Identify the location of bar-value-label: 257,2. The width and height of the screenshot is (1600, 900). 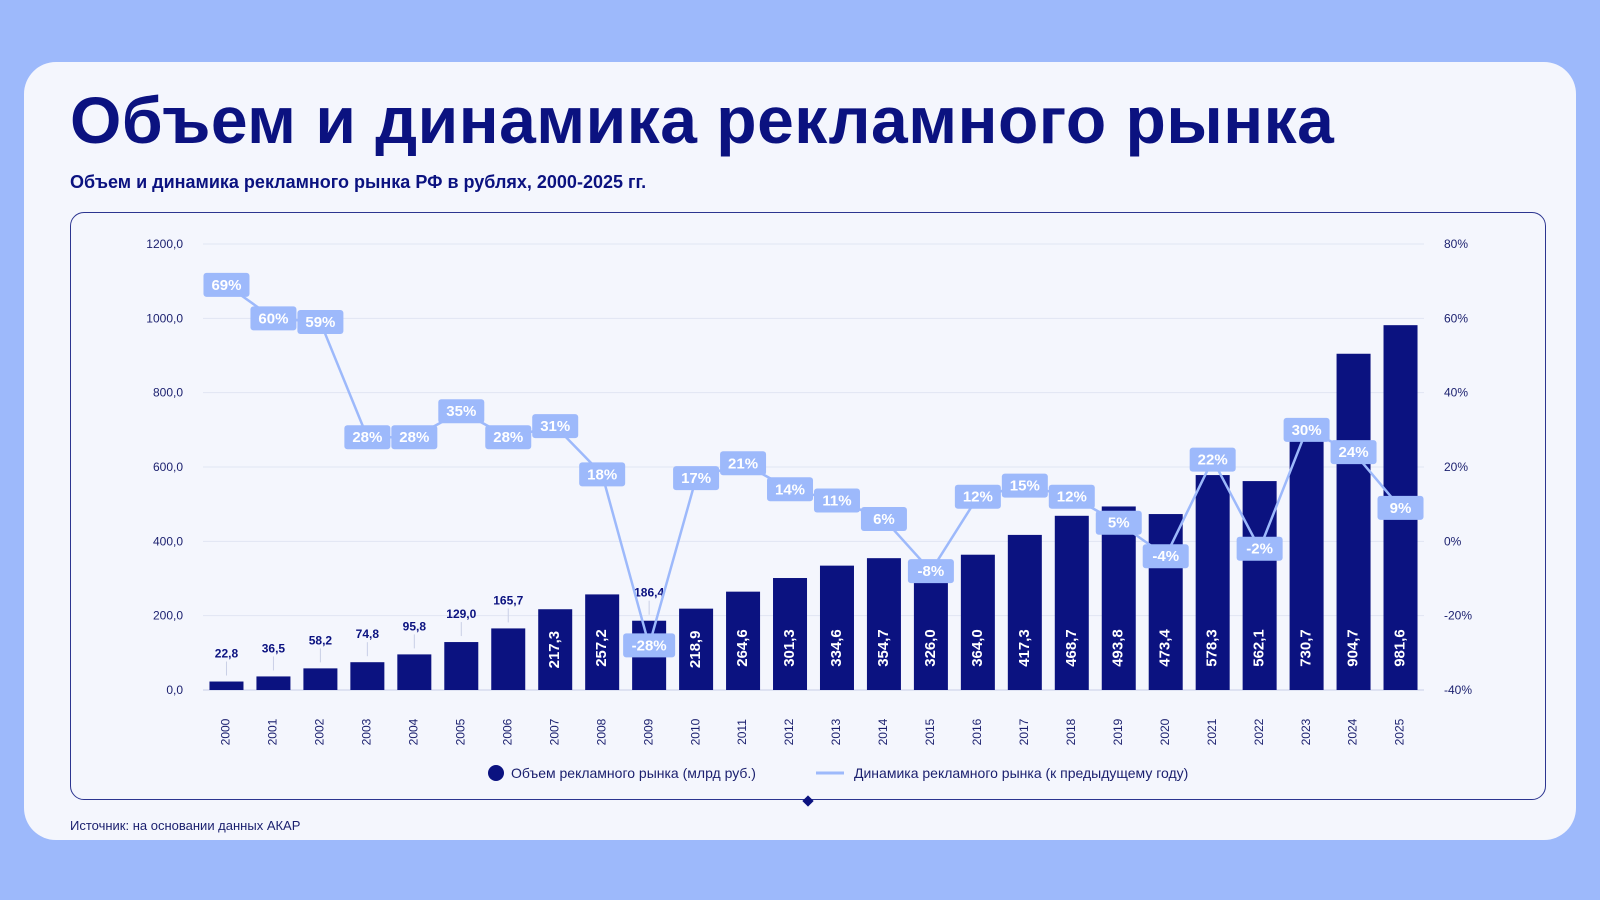
(601, 648).